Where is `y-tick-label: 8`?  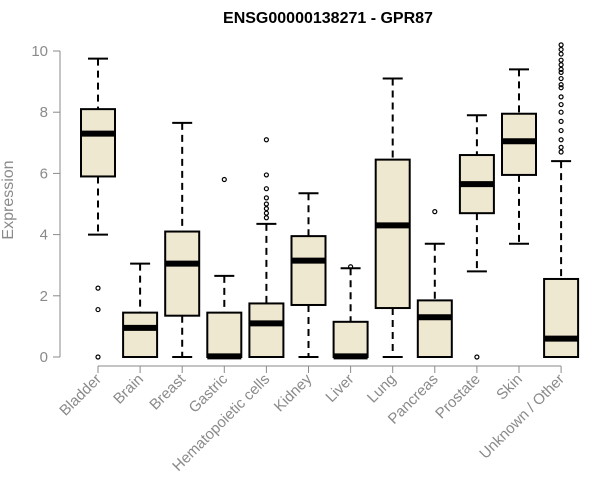
y-tick-label: 8 is located at coordinates (44, 112).